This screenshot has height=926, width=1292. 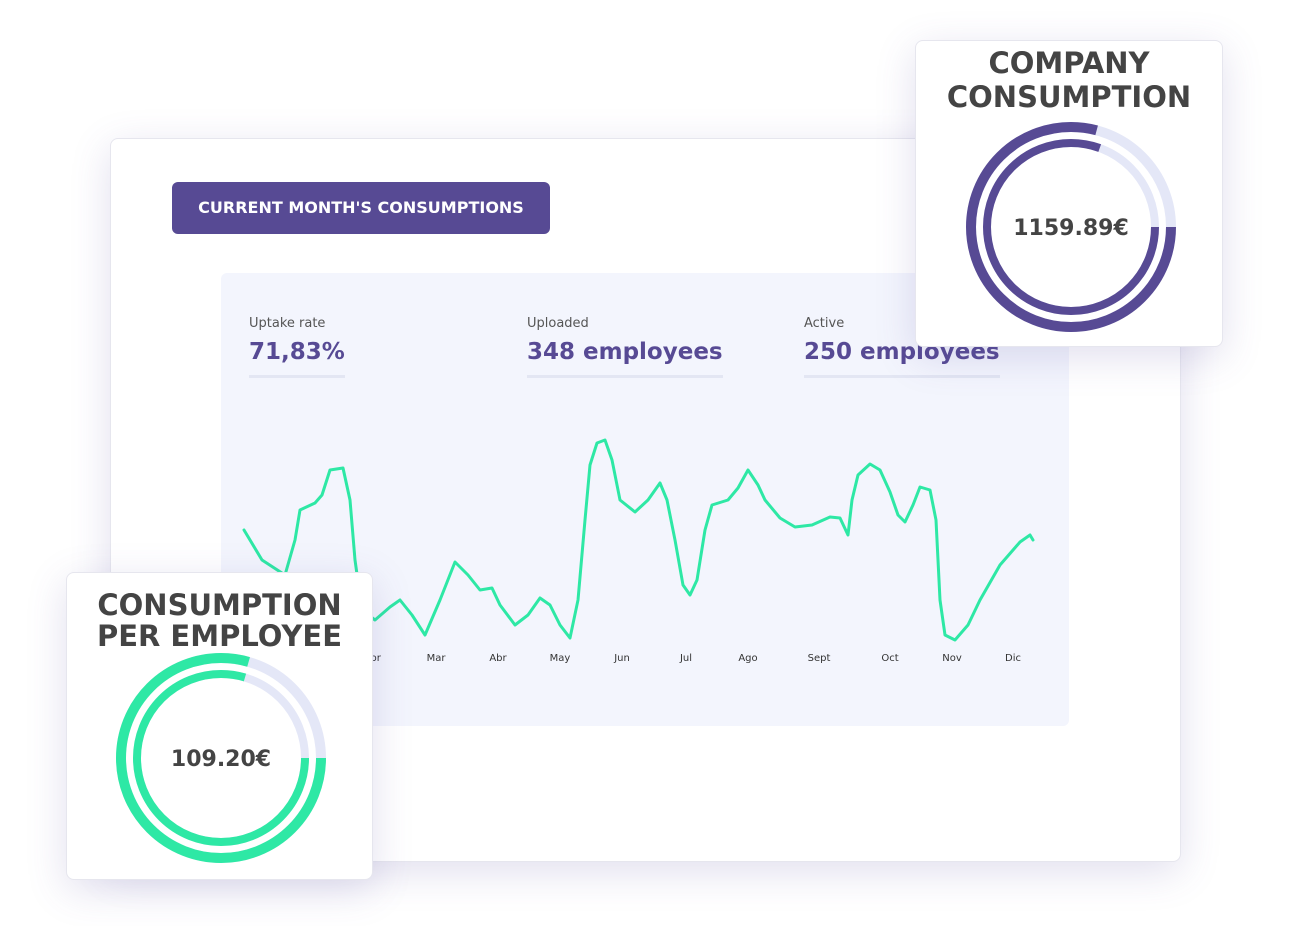 I want to click on month-labels: FebrMarAbrMayJunJulAgoSeptOctNovDic, so click(x=690, y=658).